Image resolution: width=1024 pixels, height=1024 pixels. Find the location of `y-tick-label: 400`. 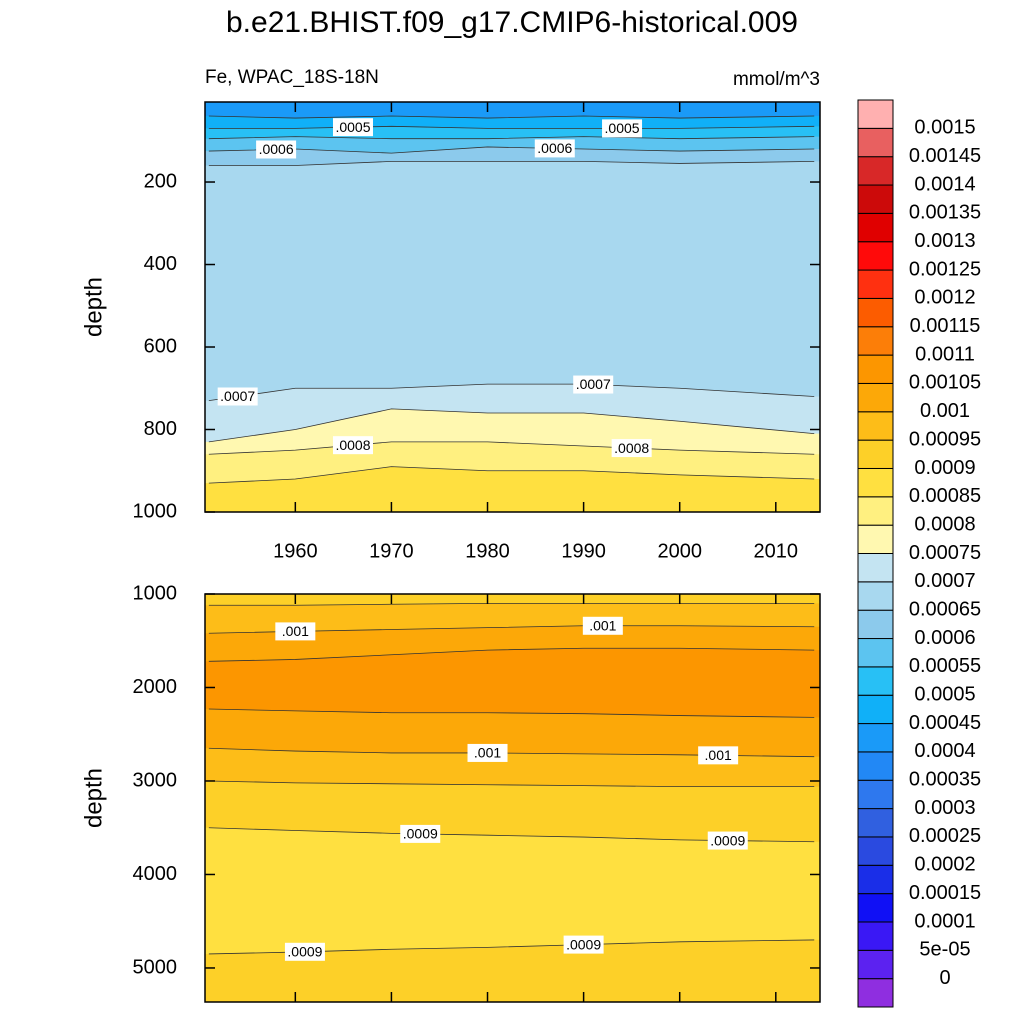

y-tick-label: 400 is located at coordinates (160, 264).